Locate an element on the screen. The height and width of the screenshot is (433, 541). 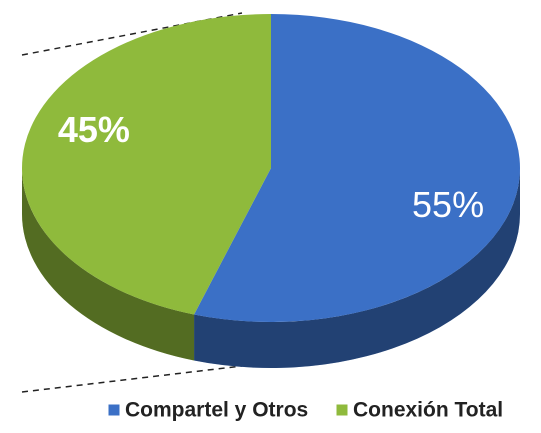
legend-label: Compartel y Otros is located at coordinates (216, 410).